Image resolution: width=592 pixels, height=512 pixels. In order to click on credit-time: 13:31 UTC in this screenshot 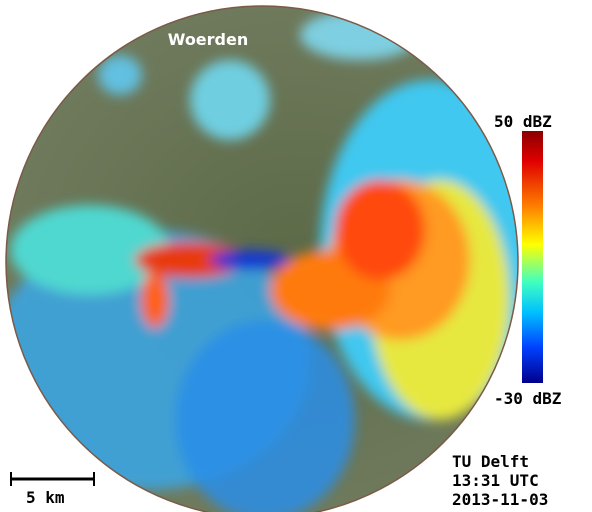, I will do `click(495, 480)`.